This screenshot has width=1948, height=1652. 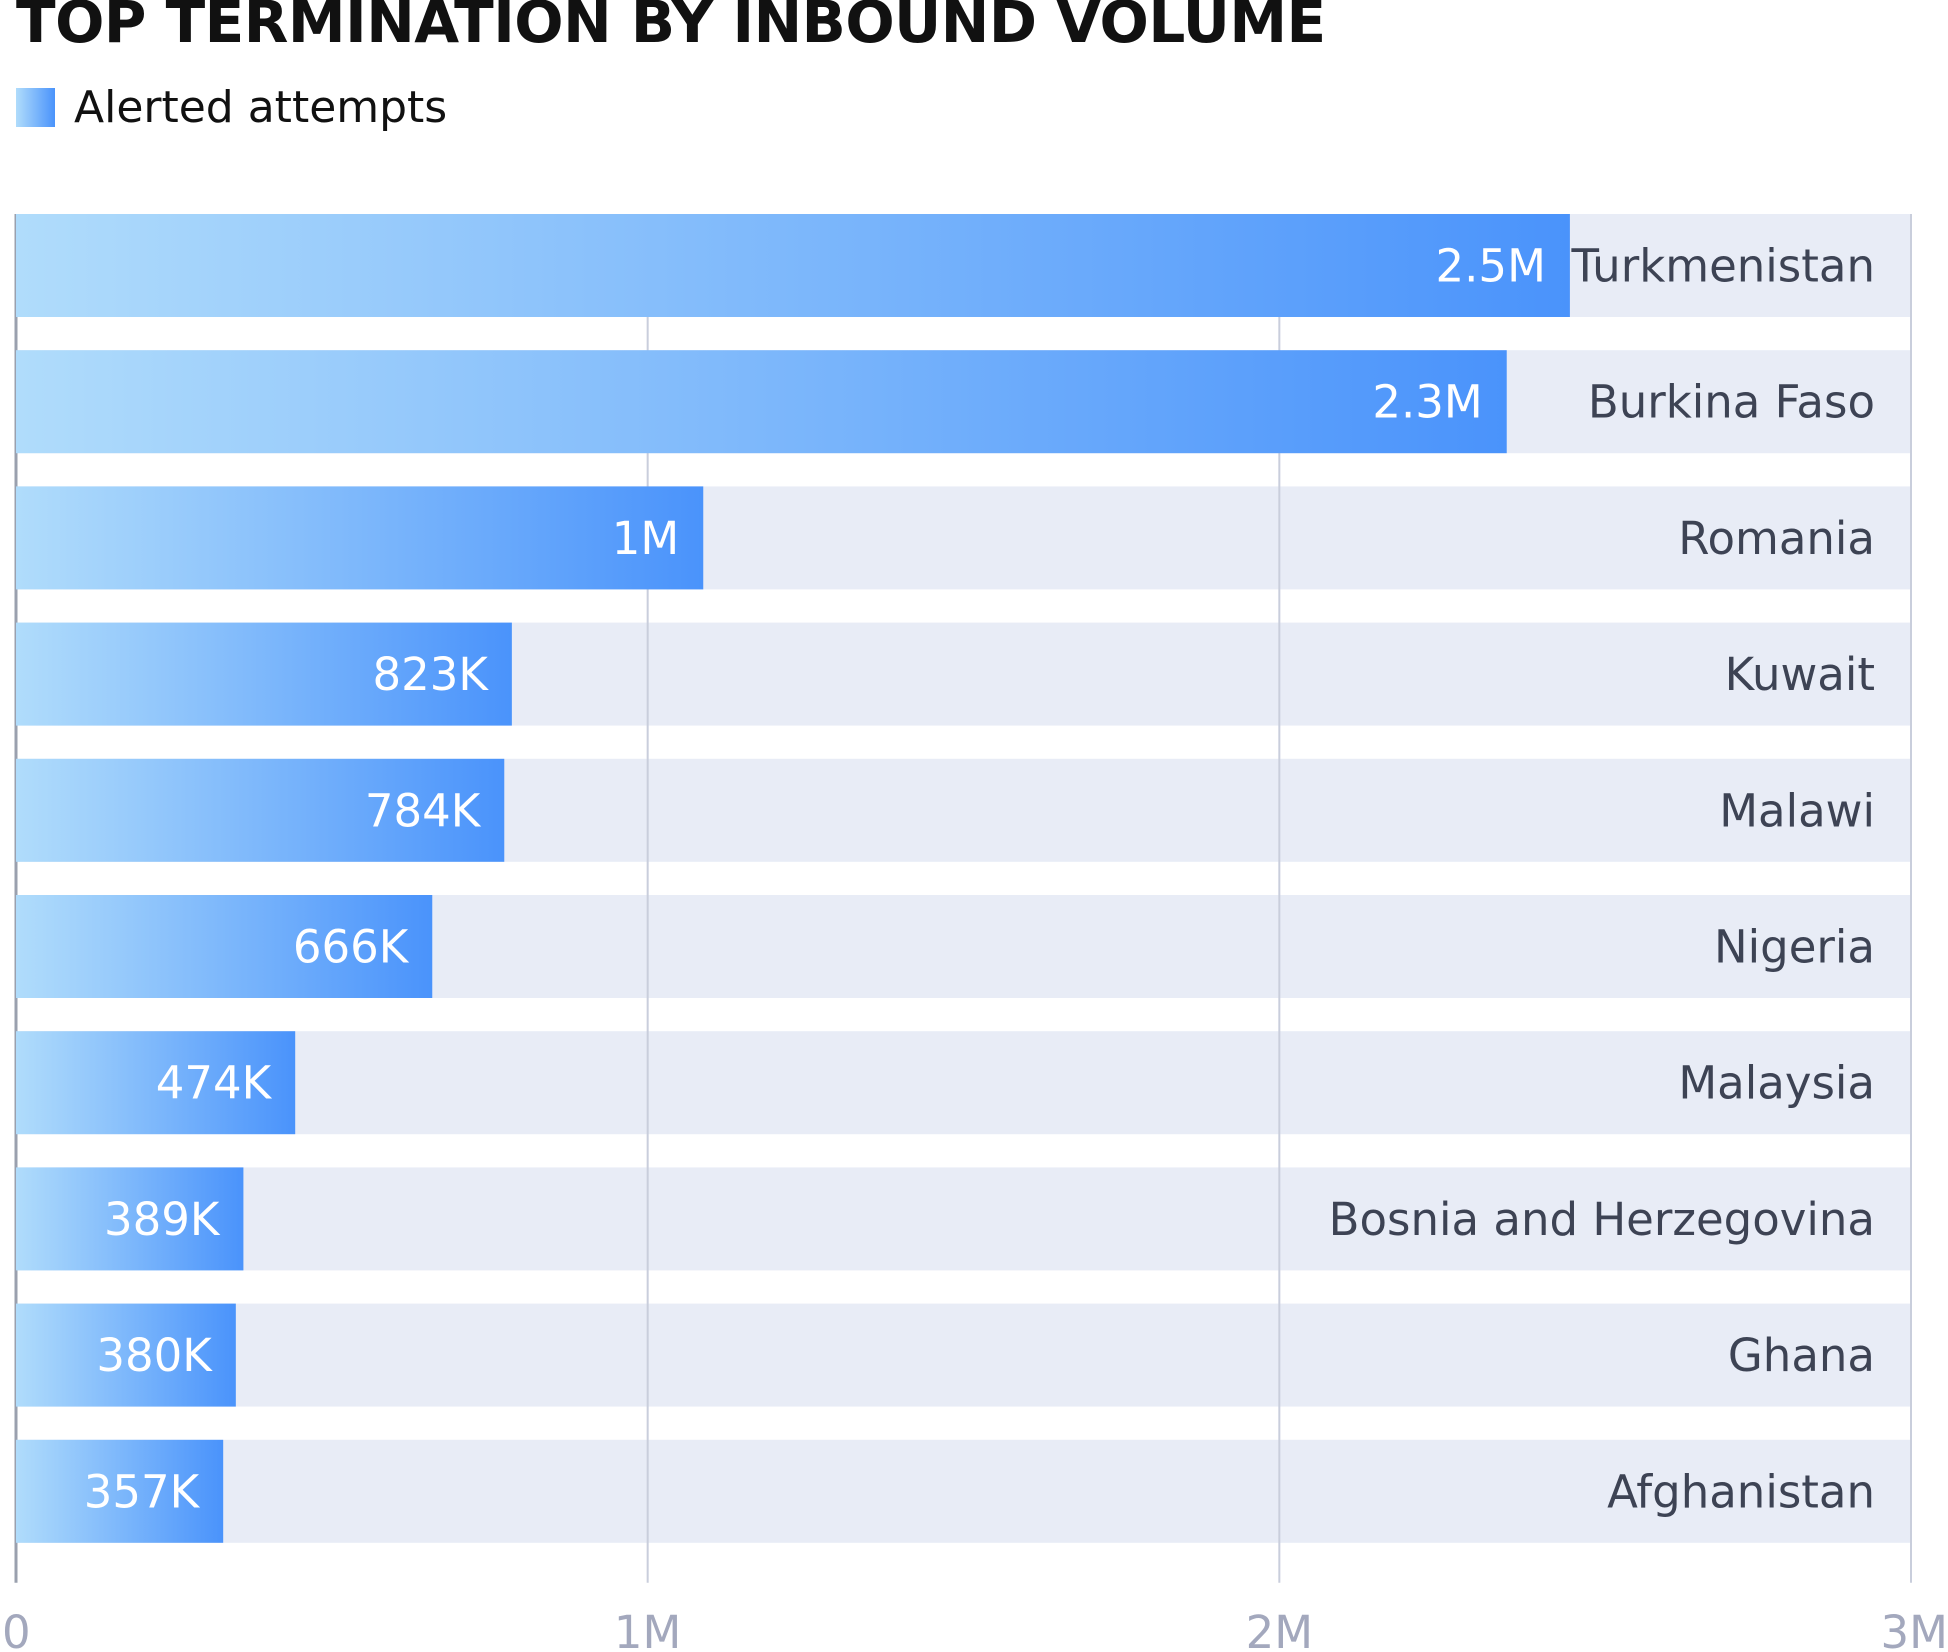 What do you see at coordinates (154, 1355) in the screenshot?
I see `bar-value-label: 380K` at bounding box center [154, 1355].